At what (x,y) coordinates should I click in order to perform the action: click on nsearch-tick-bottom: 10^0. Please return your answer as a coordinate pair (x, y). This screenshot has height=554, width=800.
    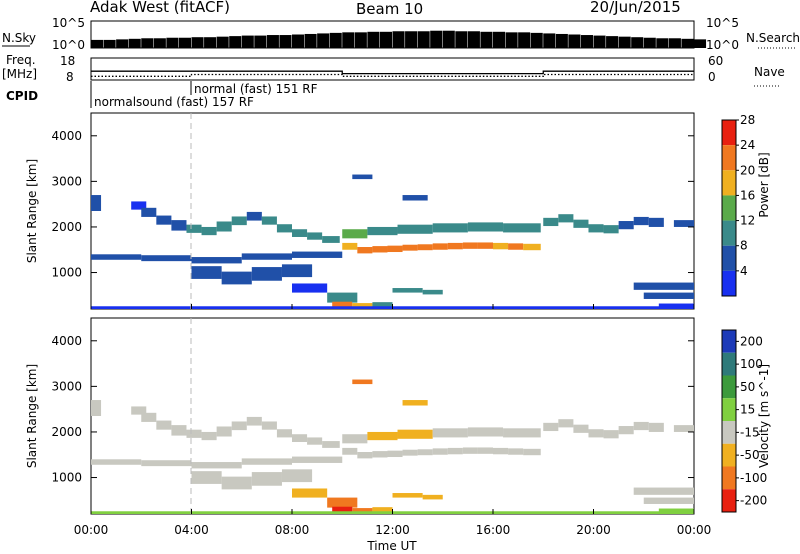
    Looking at the image, I should click on (722, 45).